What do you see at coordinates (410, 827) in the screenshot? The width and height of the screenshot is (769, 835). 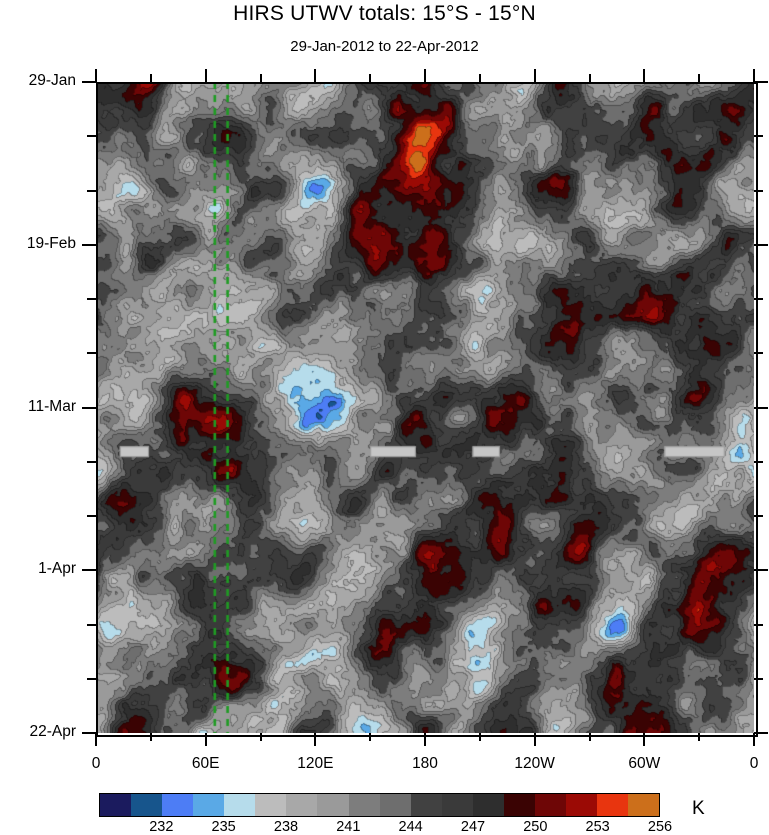 I see `colorbar-tick-label: 244` at bounding box center [410, 827].